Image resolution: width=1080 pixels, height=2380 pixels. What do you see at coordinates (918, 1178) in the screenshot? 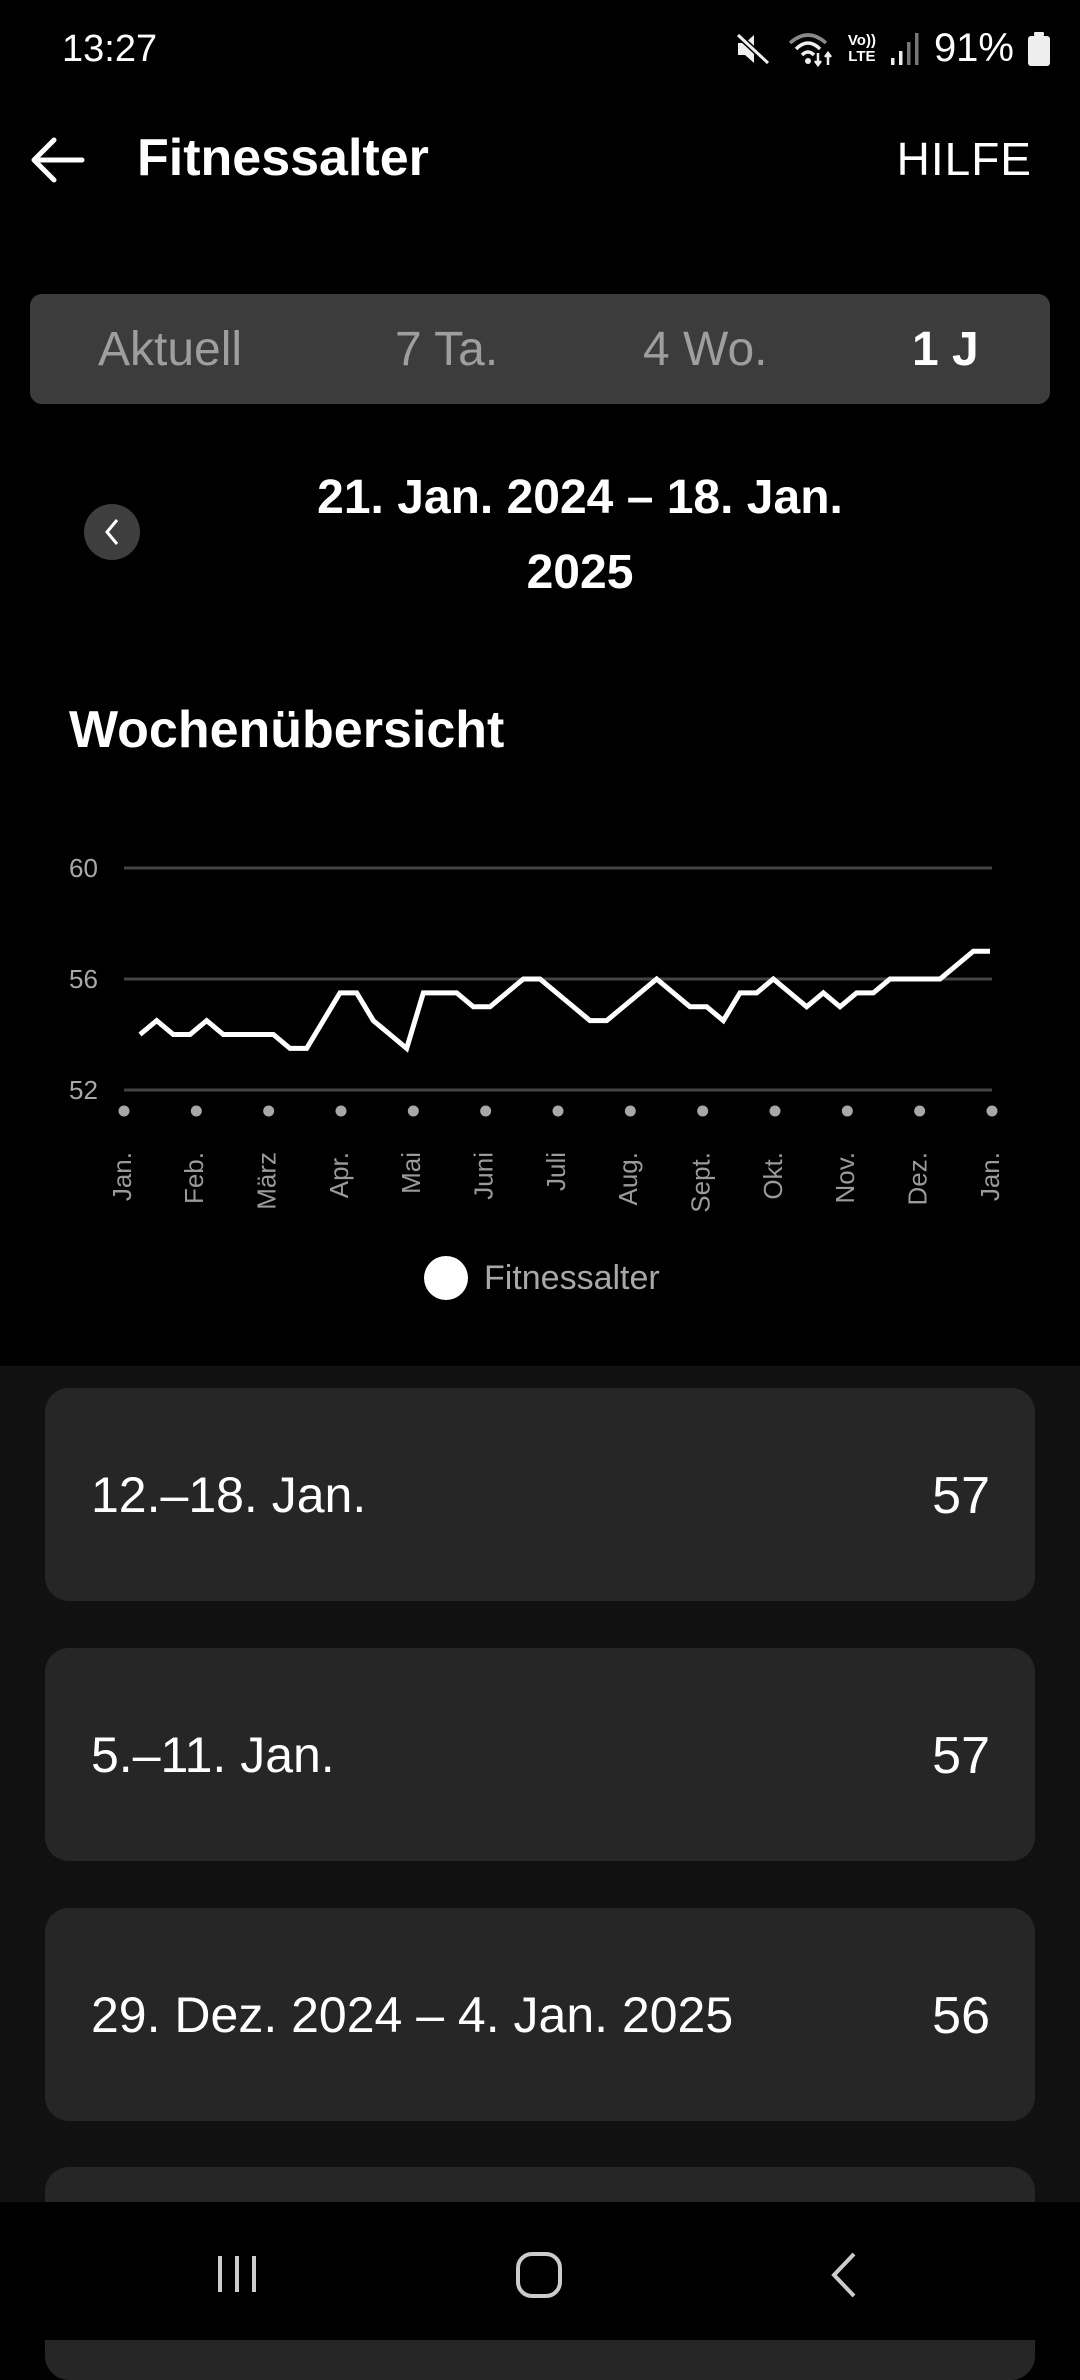
I see `x-tick-label: Dez.` at bounding box center [918, 1178].